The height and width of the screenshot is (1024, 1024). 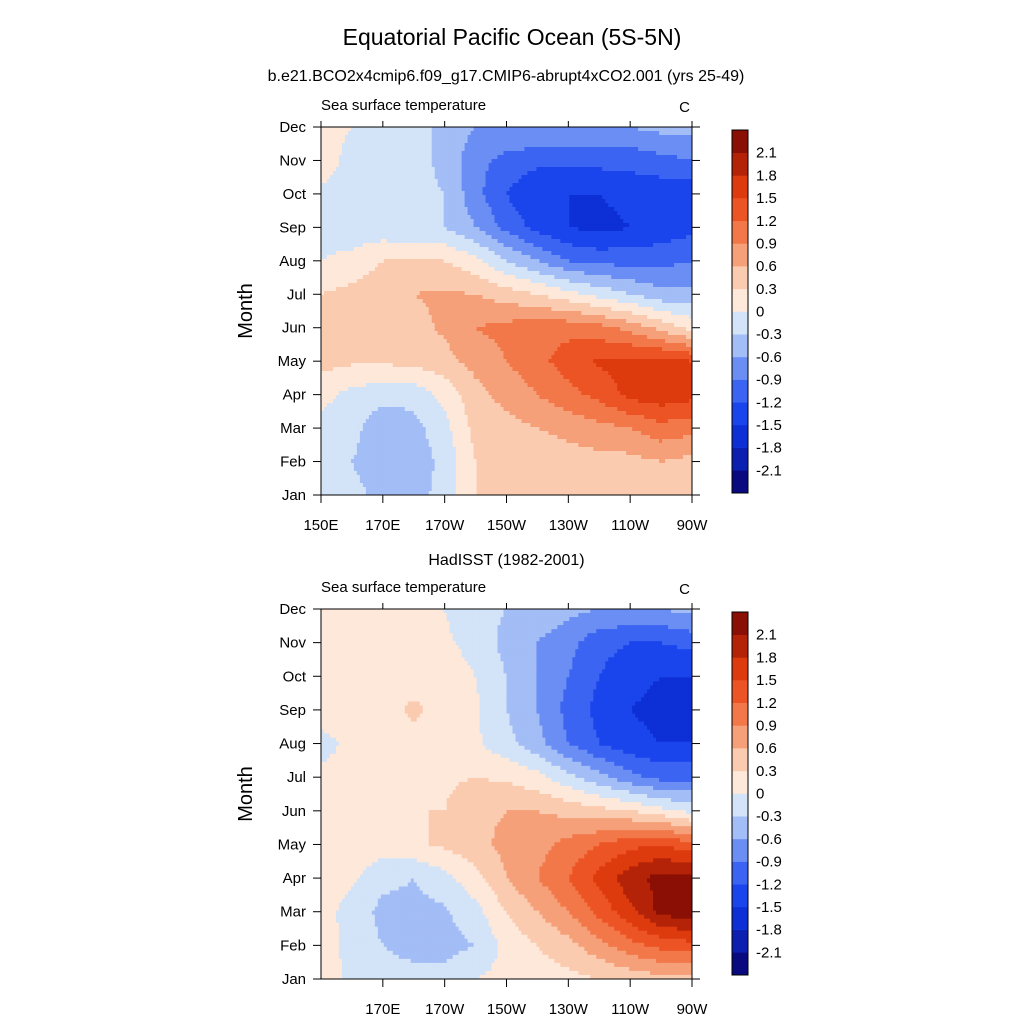 I want to click on y-tick-label: Oct, so click(x=295, y=194).